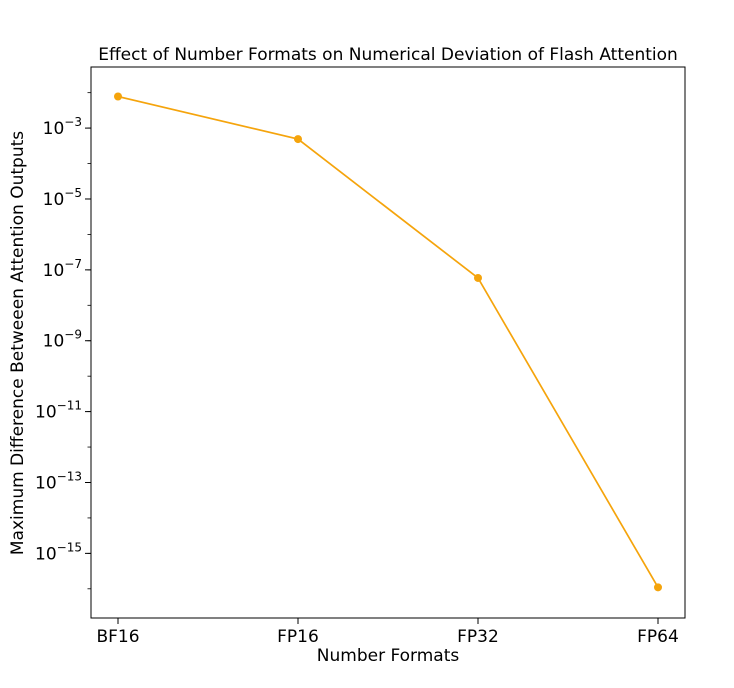 This screenshot has height=688, width=734. What do you see at coordinates (62, 269) in the screenshot?
I see `y-tick-label: 10⁻⁷` at bounding box center [62, 269].